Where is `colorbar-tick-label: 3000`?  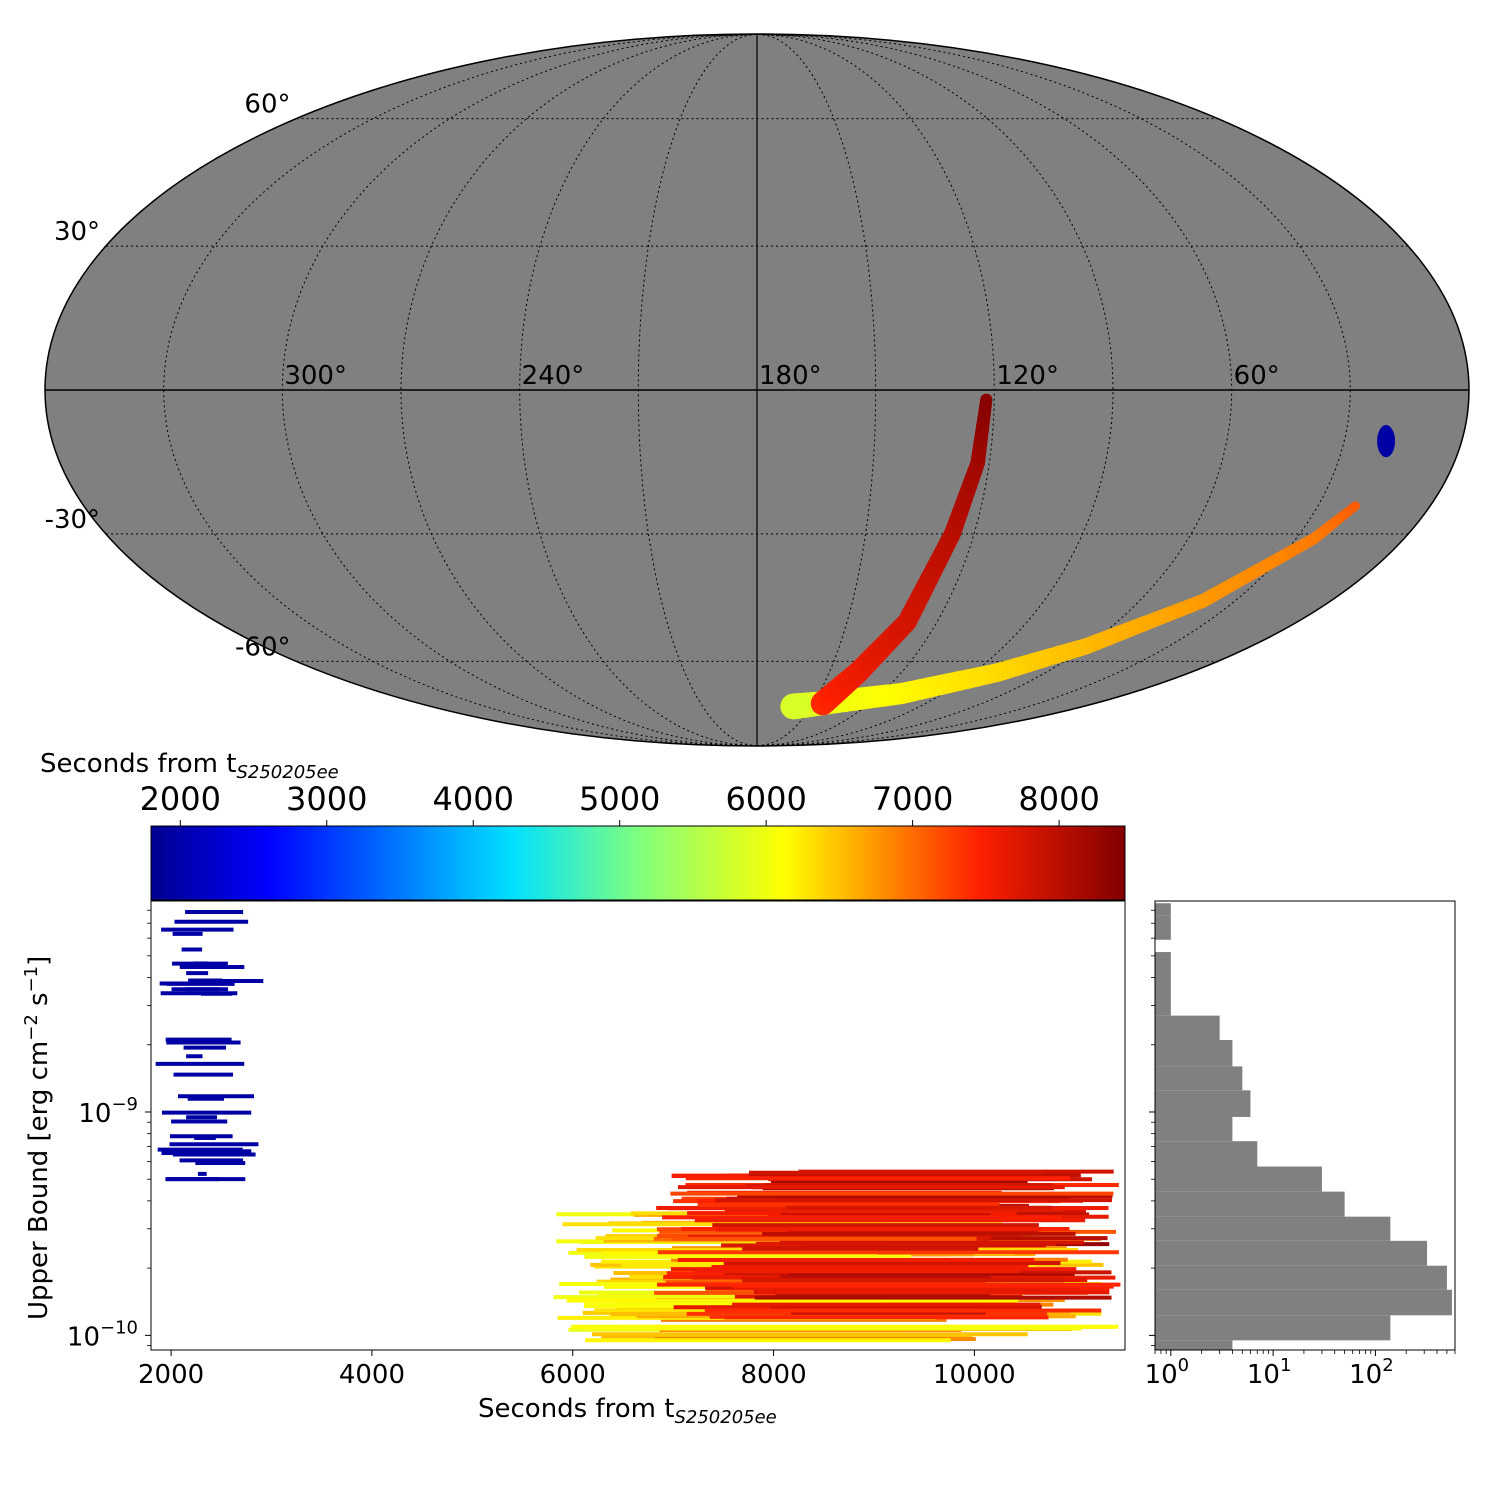 colorbar-tick-label: 3000 is located at coordinates (326, 799).